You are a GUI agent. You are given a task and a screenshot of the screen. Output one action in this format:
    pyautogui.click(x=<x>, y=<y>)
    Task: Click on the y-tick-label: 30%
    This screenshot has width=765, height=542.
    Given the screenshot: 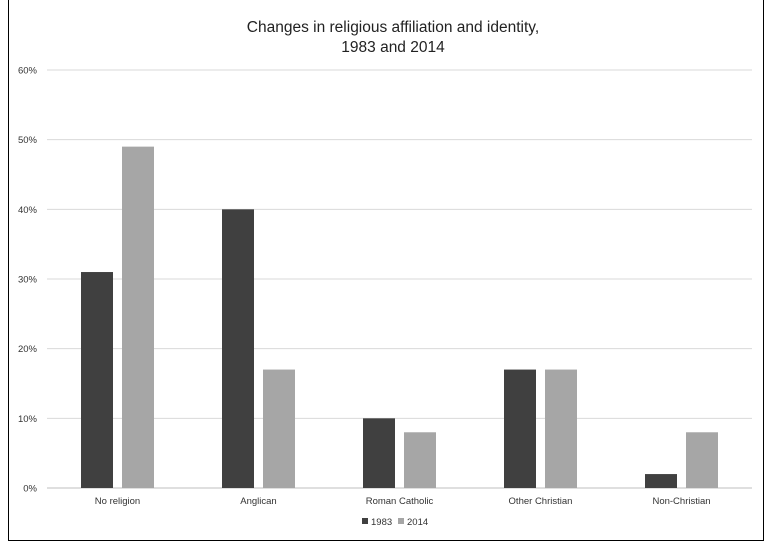 What is the action you would take?
    pyautogui.click(x=28, y=280)
    